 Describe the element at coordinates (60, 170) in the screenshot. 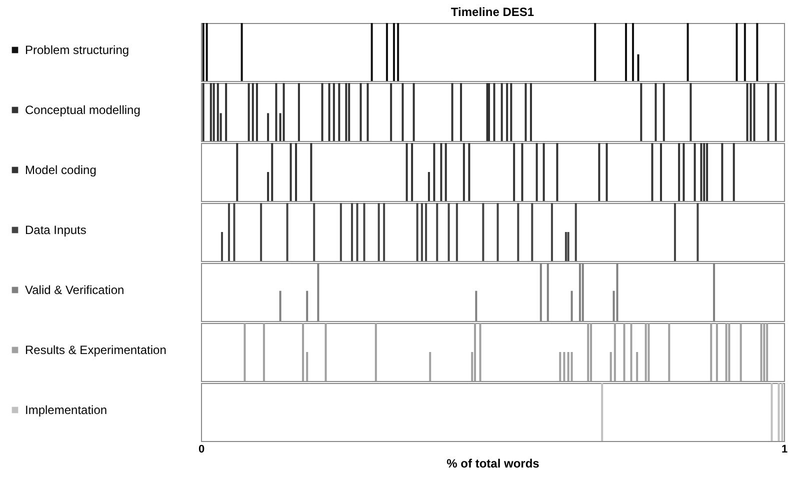

I see `text: Model coding` at that location.